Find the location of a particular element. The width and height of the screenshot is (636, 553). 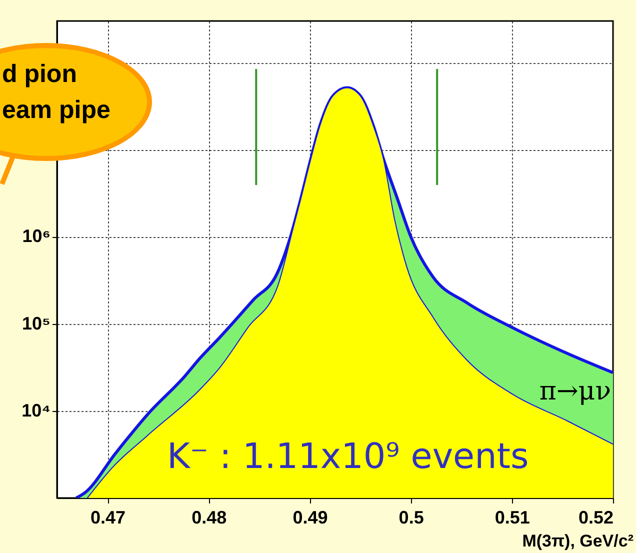

annotation: d pion is located at coordinates (40, 74).